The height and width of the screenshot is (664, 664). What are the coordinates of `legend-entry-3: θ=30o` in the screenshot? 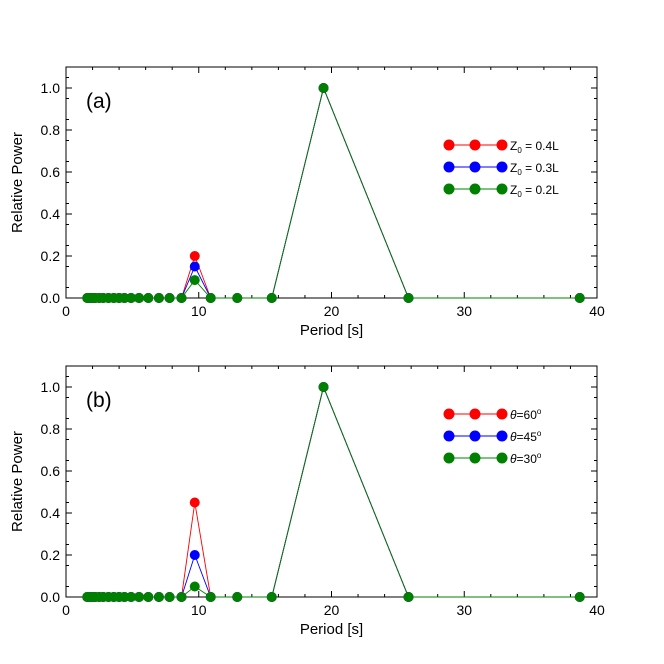 It's located at (526, 458).